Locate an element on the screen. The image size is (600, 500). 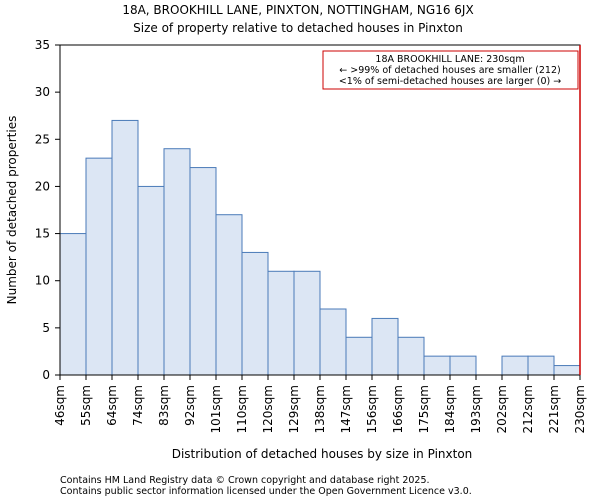
bar-101sqm is located at coordinates (229, 295).